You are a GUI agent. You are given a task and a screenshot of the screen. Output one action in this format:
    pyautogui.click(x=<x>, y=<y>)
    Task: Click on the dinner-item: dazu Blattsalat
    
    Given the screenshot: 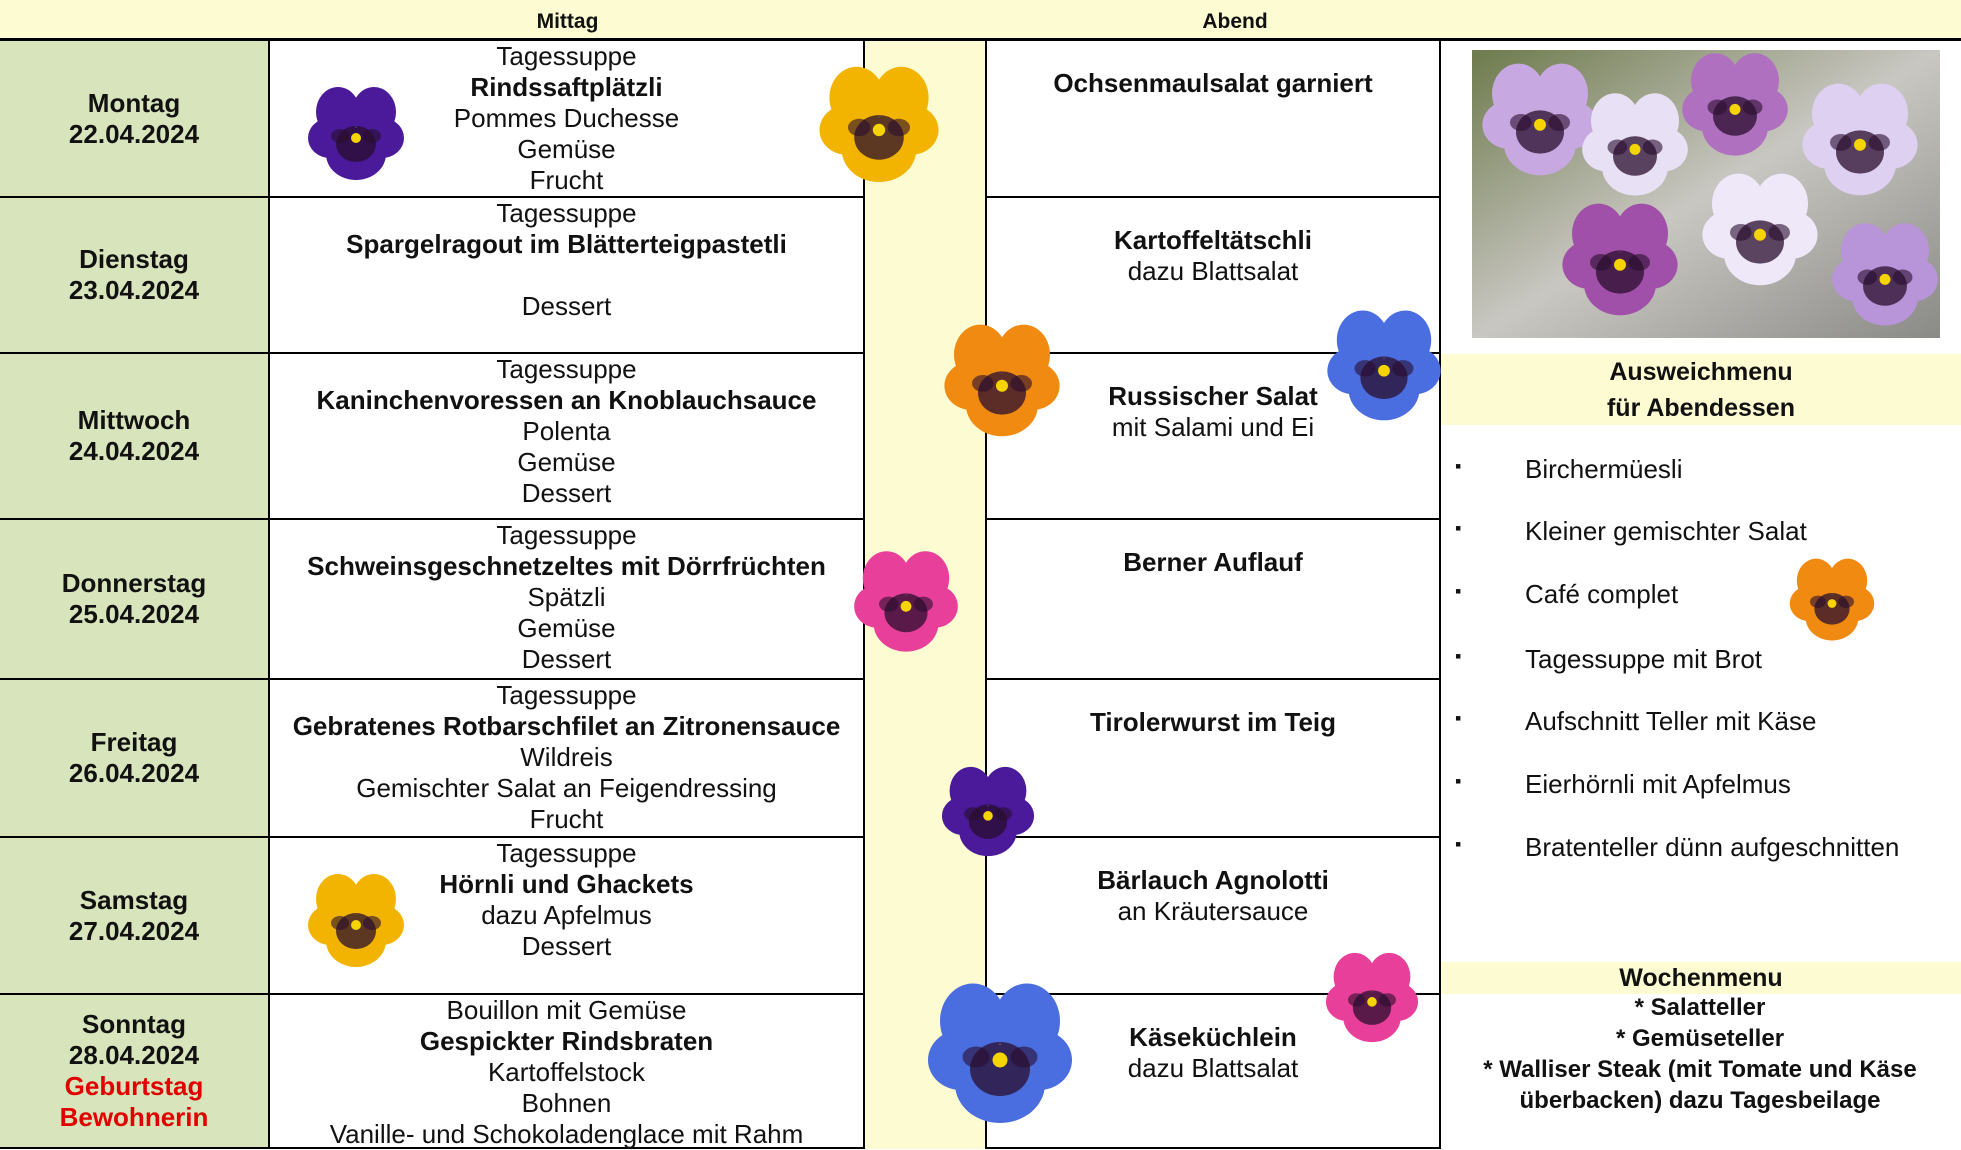 What is the action you would take?
    pyautogui.click(x=1213, y=271)
    